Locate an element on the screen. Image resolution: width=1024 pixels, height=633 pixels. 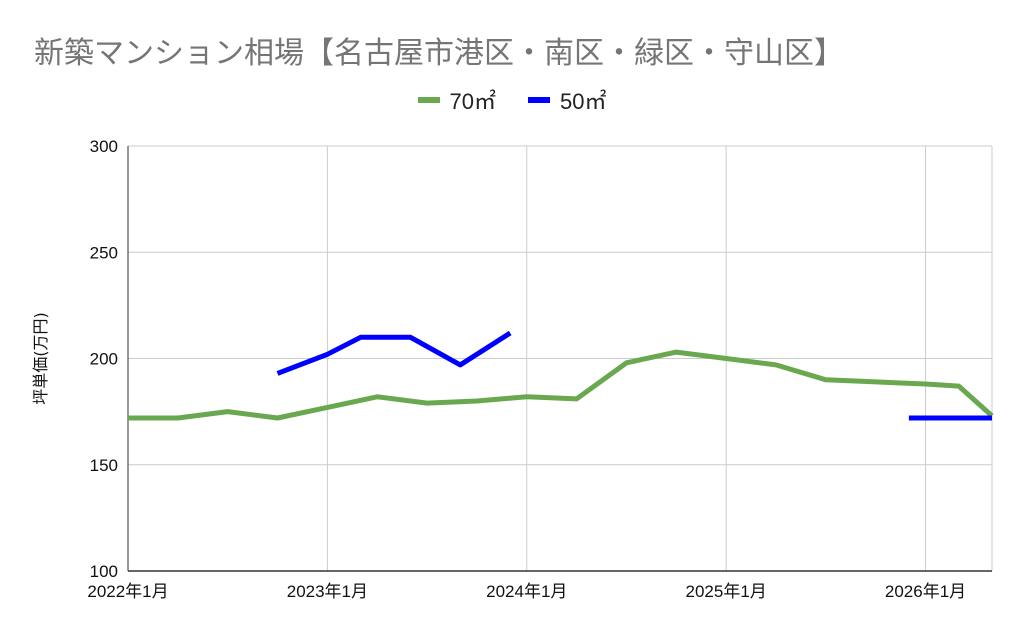
x-tick-label: 2025年1月 is located at coordinates (726, 591).